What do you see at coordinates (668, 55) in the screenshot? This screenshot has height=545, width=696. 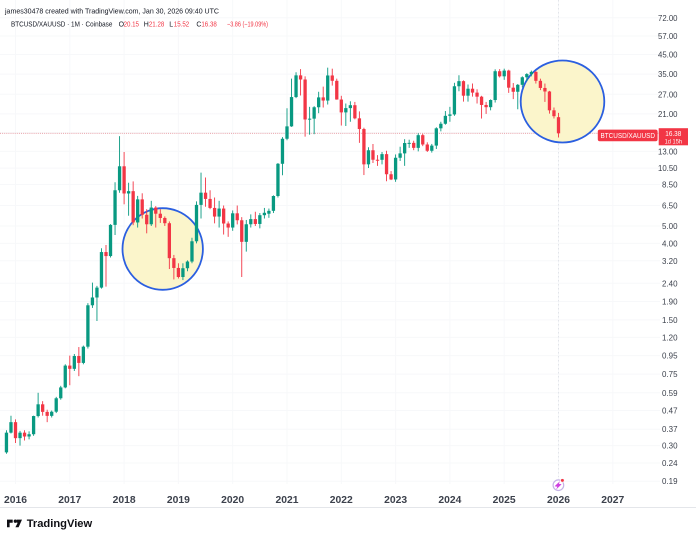 I see `svg-text: 45.00` at bounding box center [668, 55].